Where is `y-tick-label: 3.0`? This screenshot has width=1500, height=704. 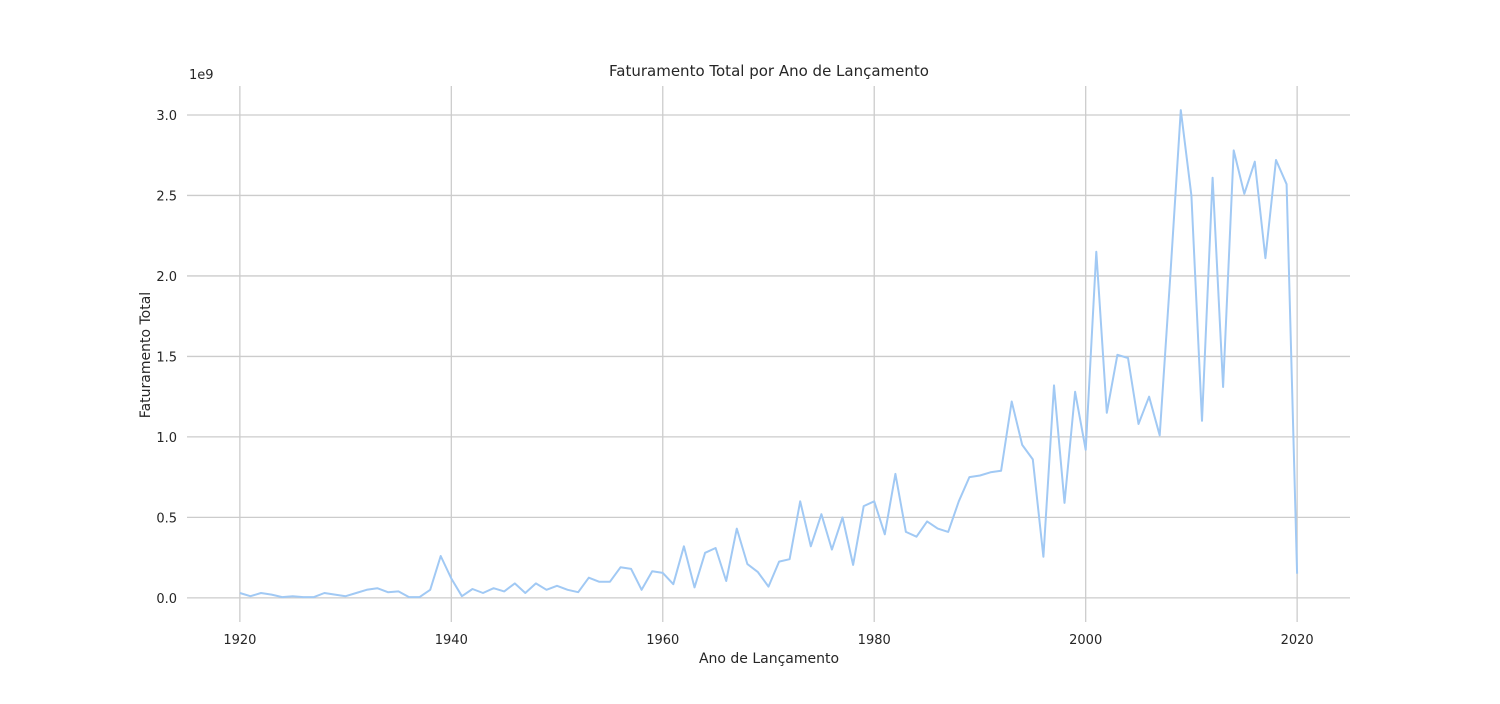
y-tick-label: 3.0 is located at coordinates (166, 116).